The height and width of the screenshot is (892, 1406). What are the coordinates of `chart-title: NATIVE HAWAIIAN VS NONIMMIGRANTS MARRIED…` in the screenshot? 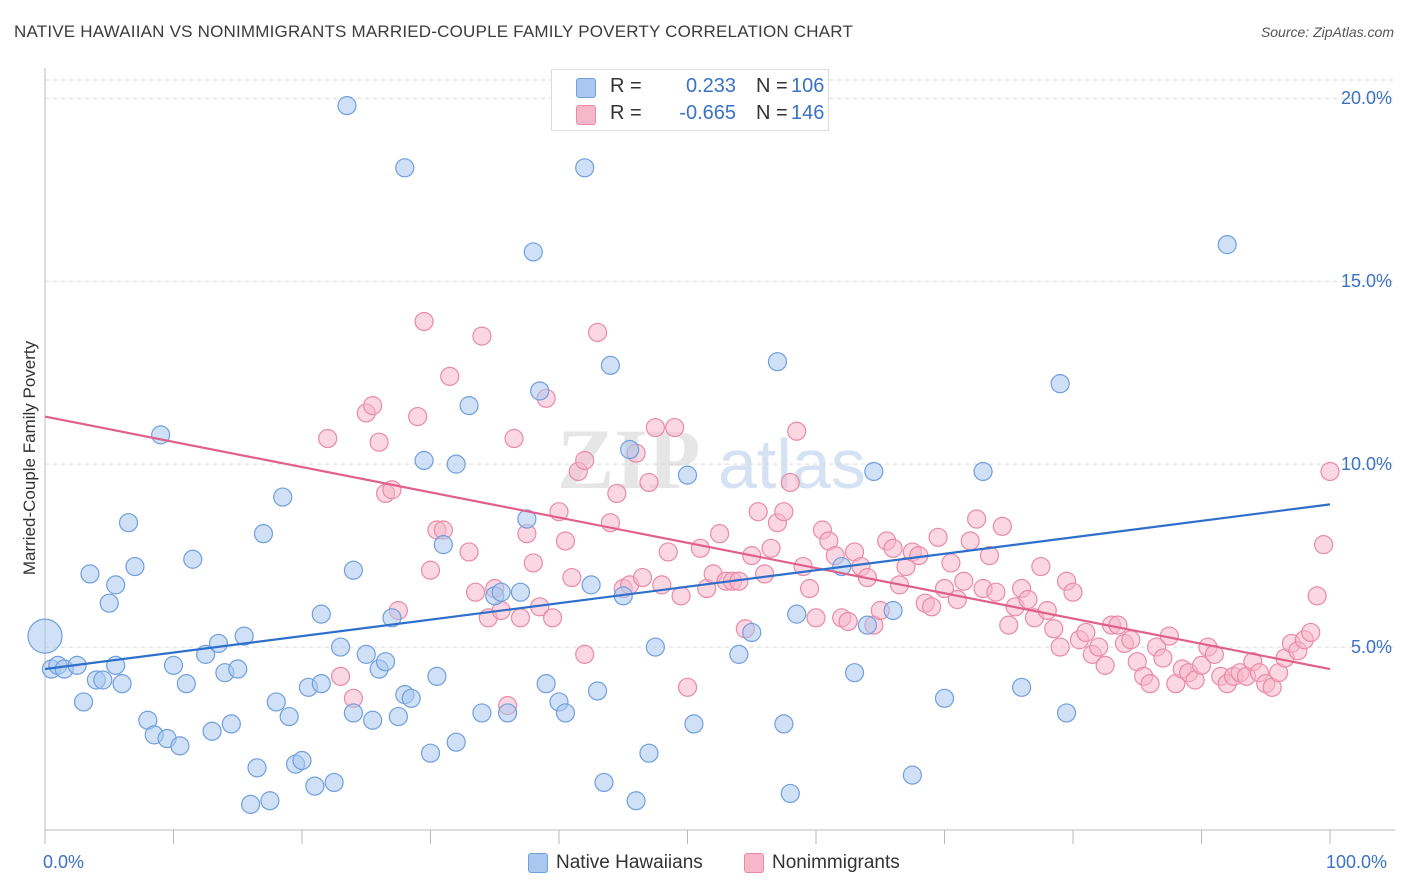 It's located at (434, 31).